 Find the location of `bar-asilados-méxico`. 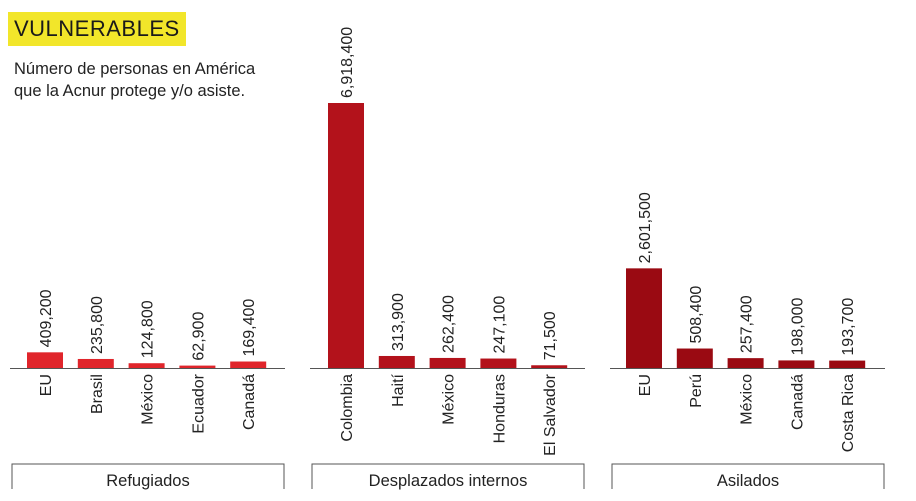

bar-asilados-méxico is located at coordinates (745, 363).